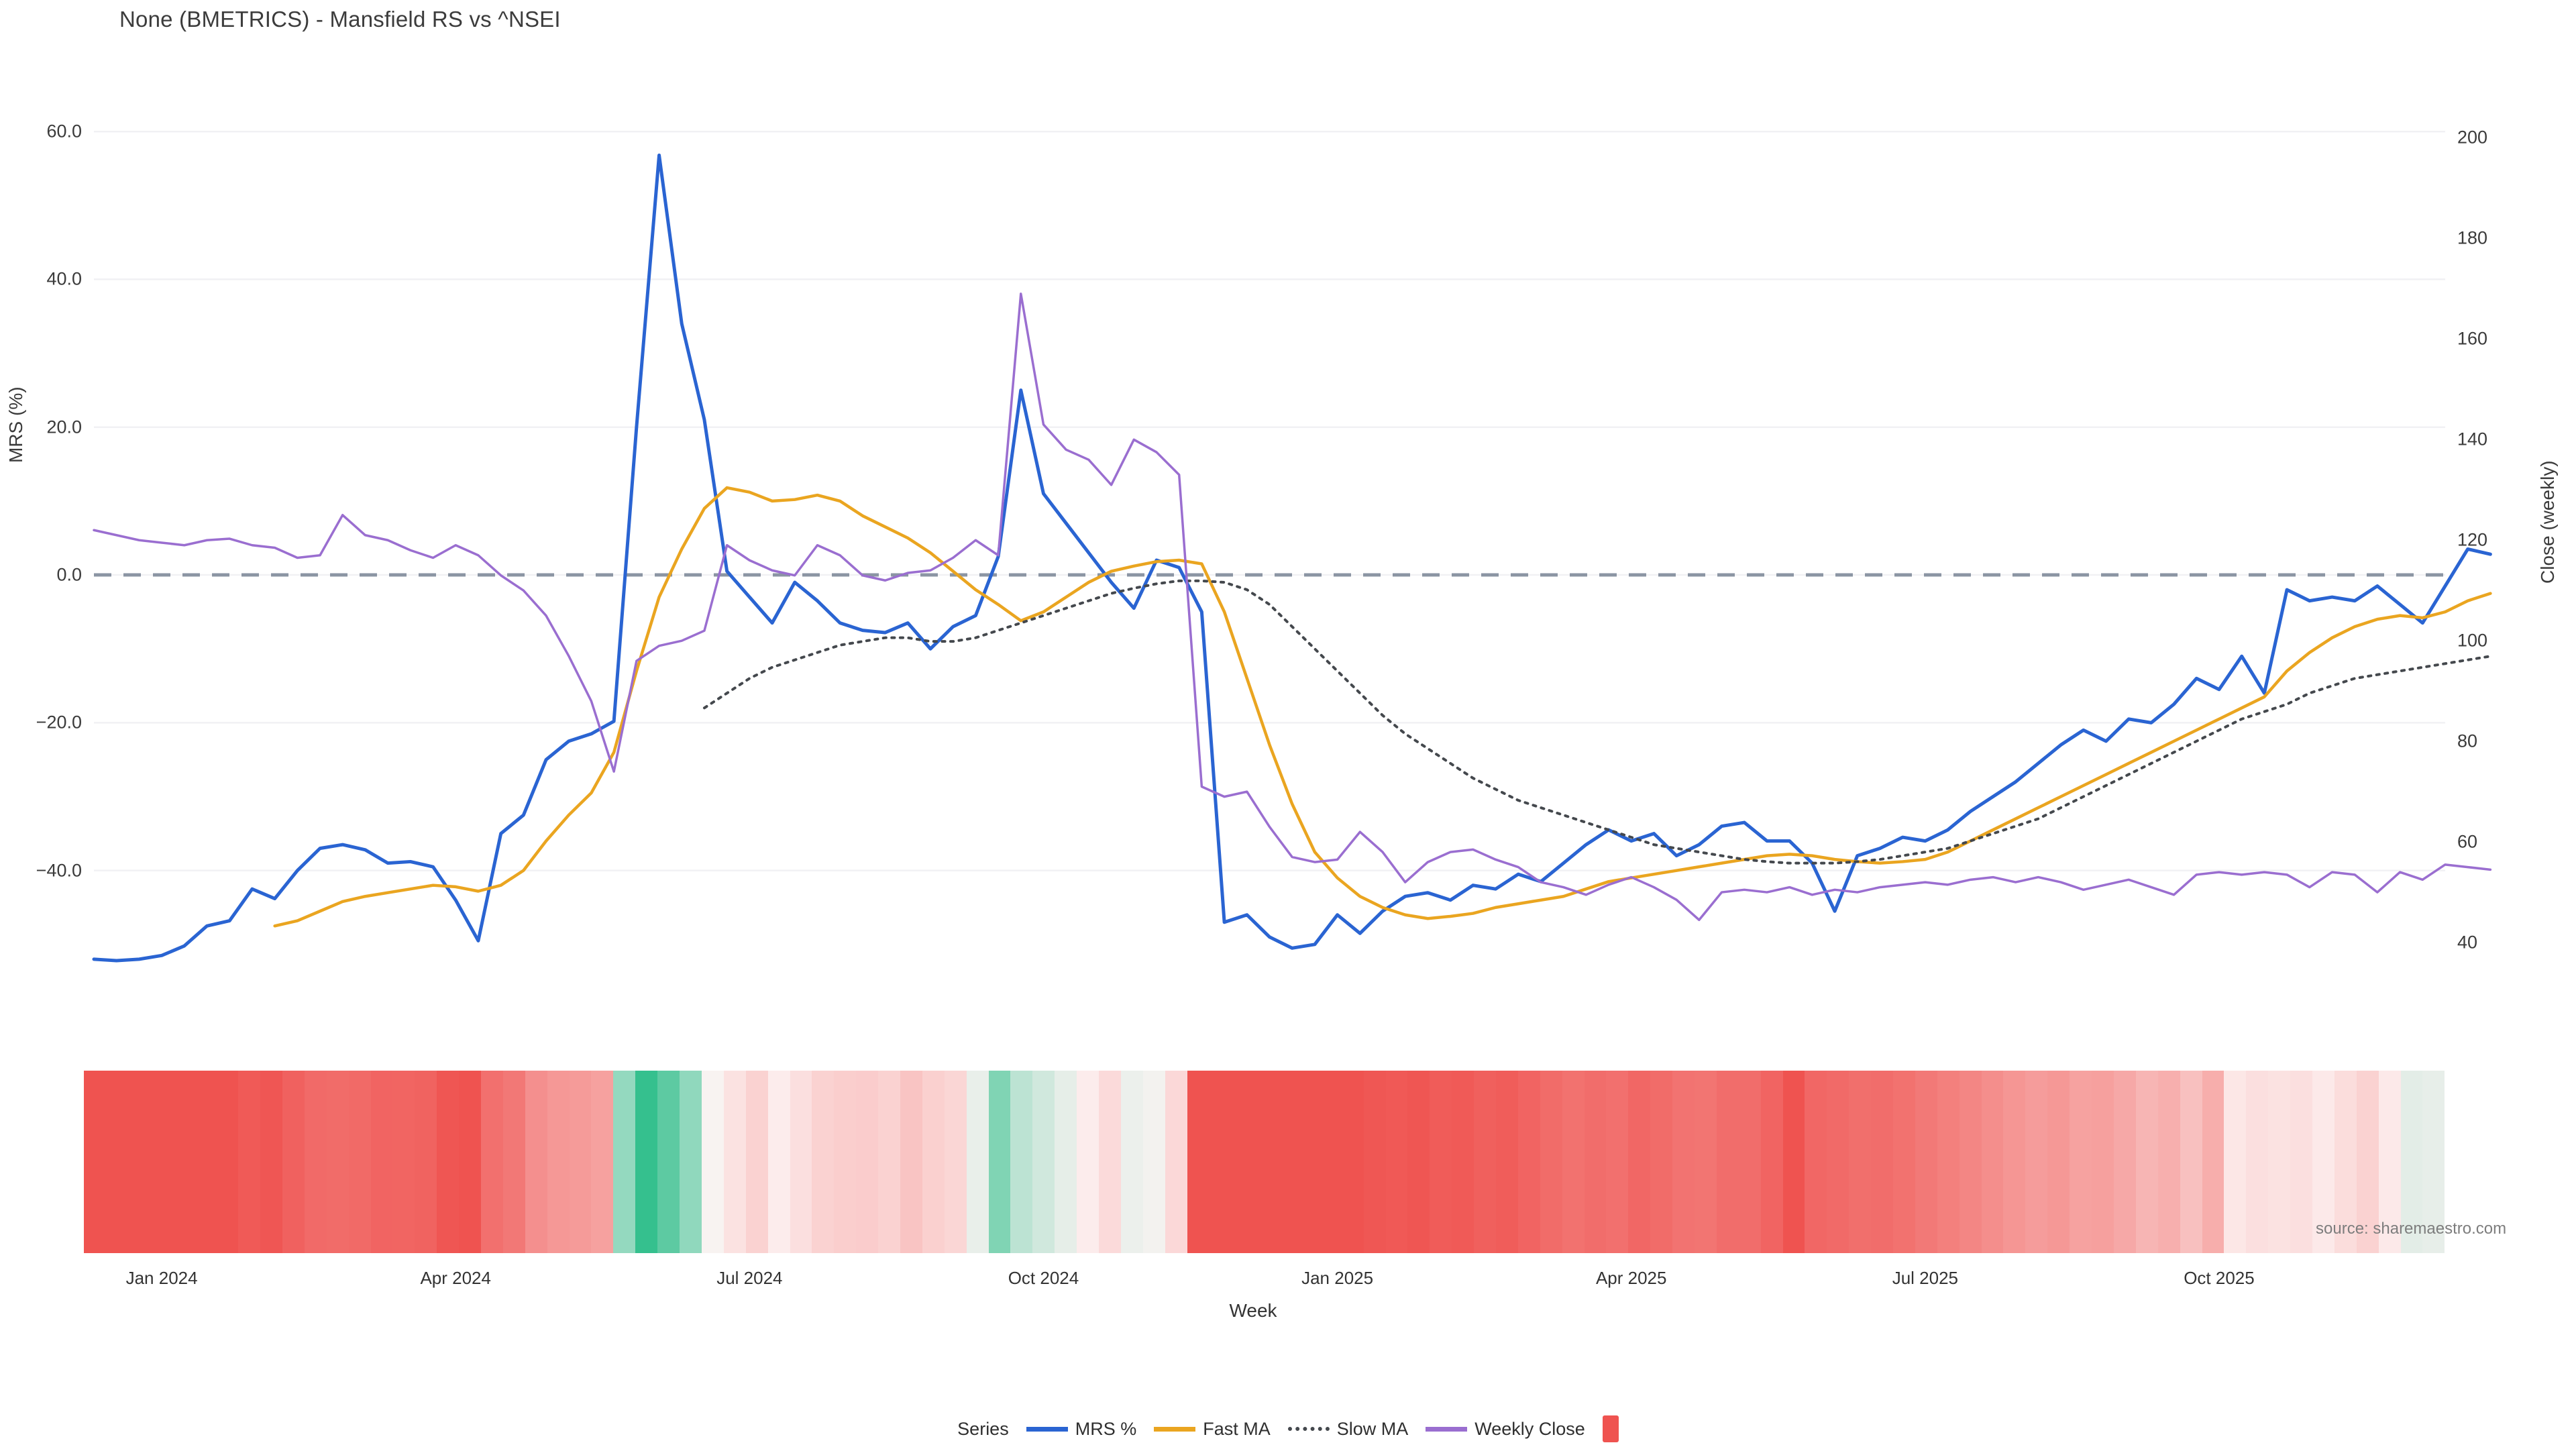 Image resolution: width=2576 pixels, height=1449 pixels. Describe the element at coordinates (1308, 1429) in the screenshot. I see `legend-swatch-dotted-line` at that location.